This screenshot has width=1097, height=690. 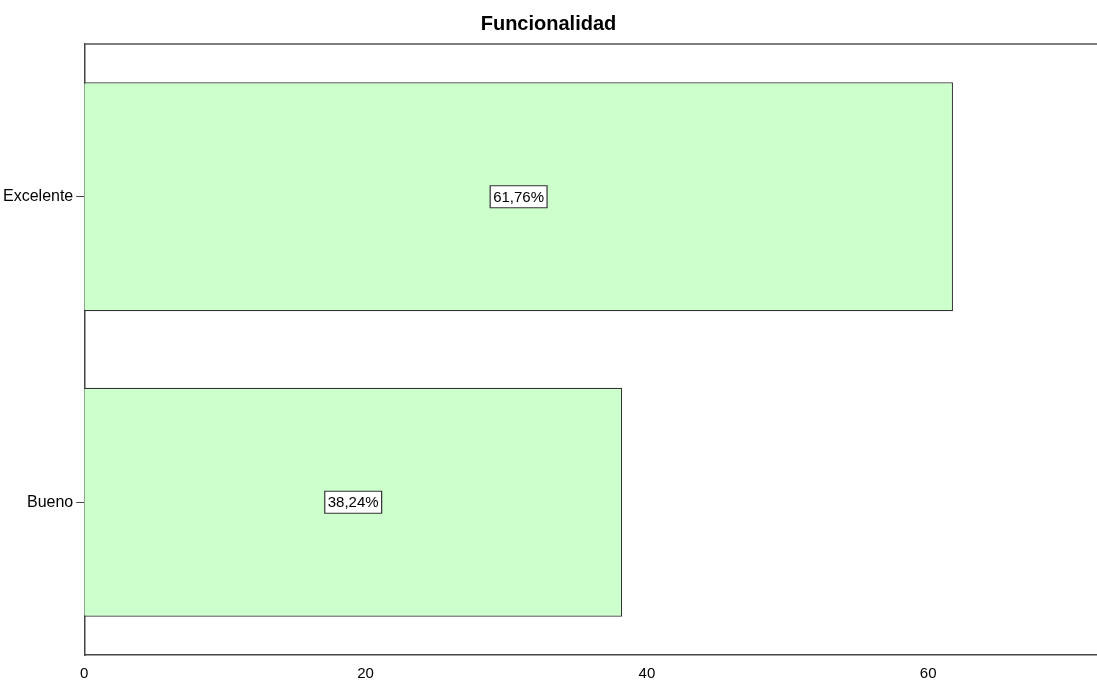 What do you see at coordinates (353, 502) in the screenshot?
I see `data-label: 38,24%` at bounding box center [353, 502].